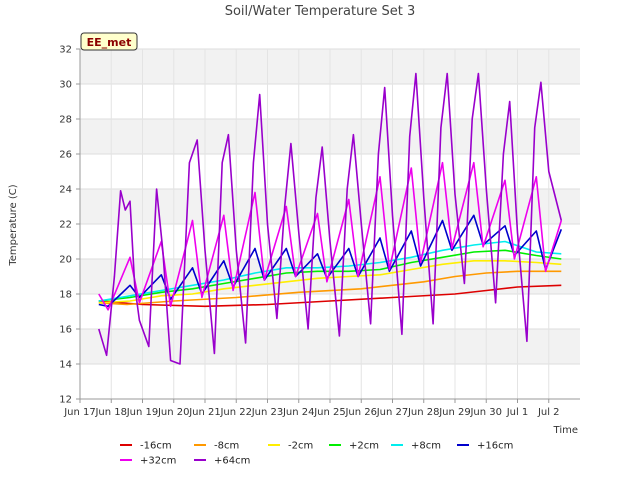 This screenshot has height=480, width=640. I want to click on legend: -16cm -8cm -2cm +2cm +8cm +16cm +32cm +64cm, so click(316, 454).